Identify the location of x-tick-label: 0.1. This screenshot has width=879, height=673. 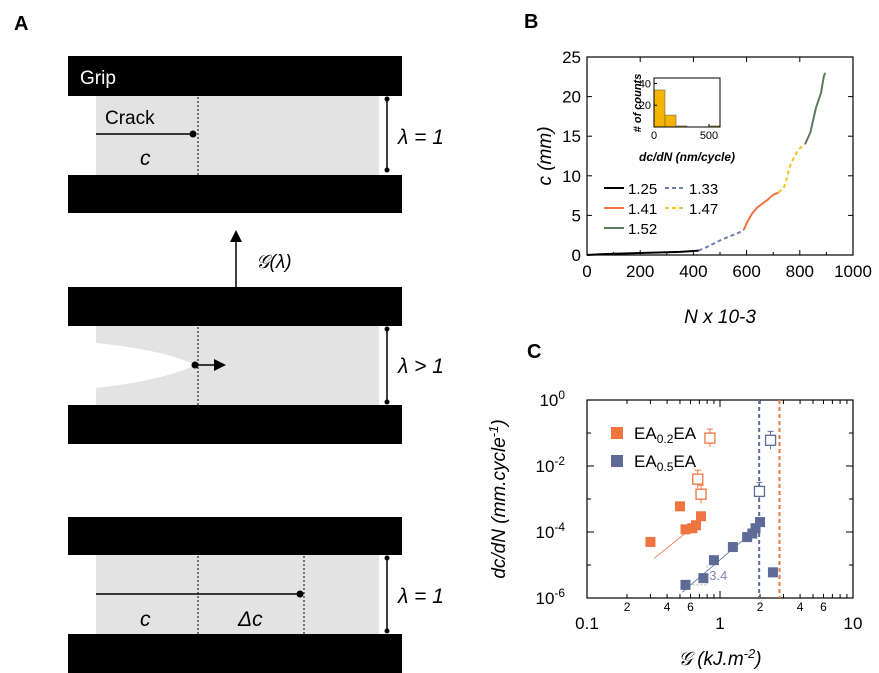
(587, 623).